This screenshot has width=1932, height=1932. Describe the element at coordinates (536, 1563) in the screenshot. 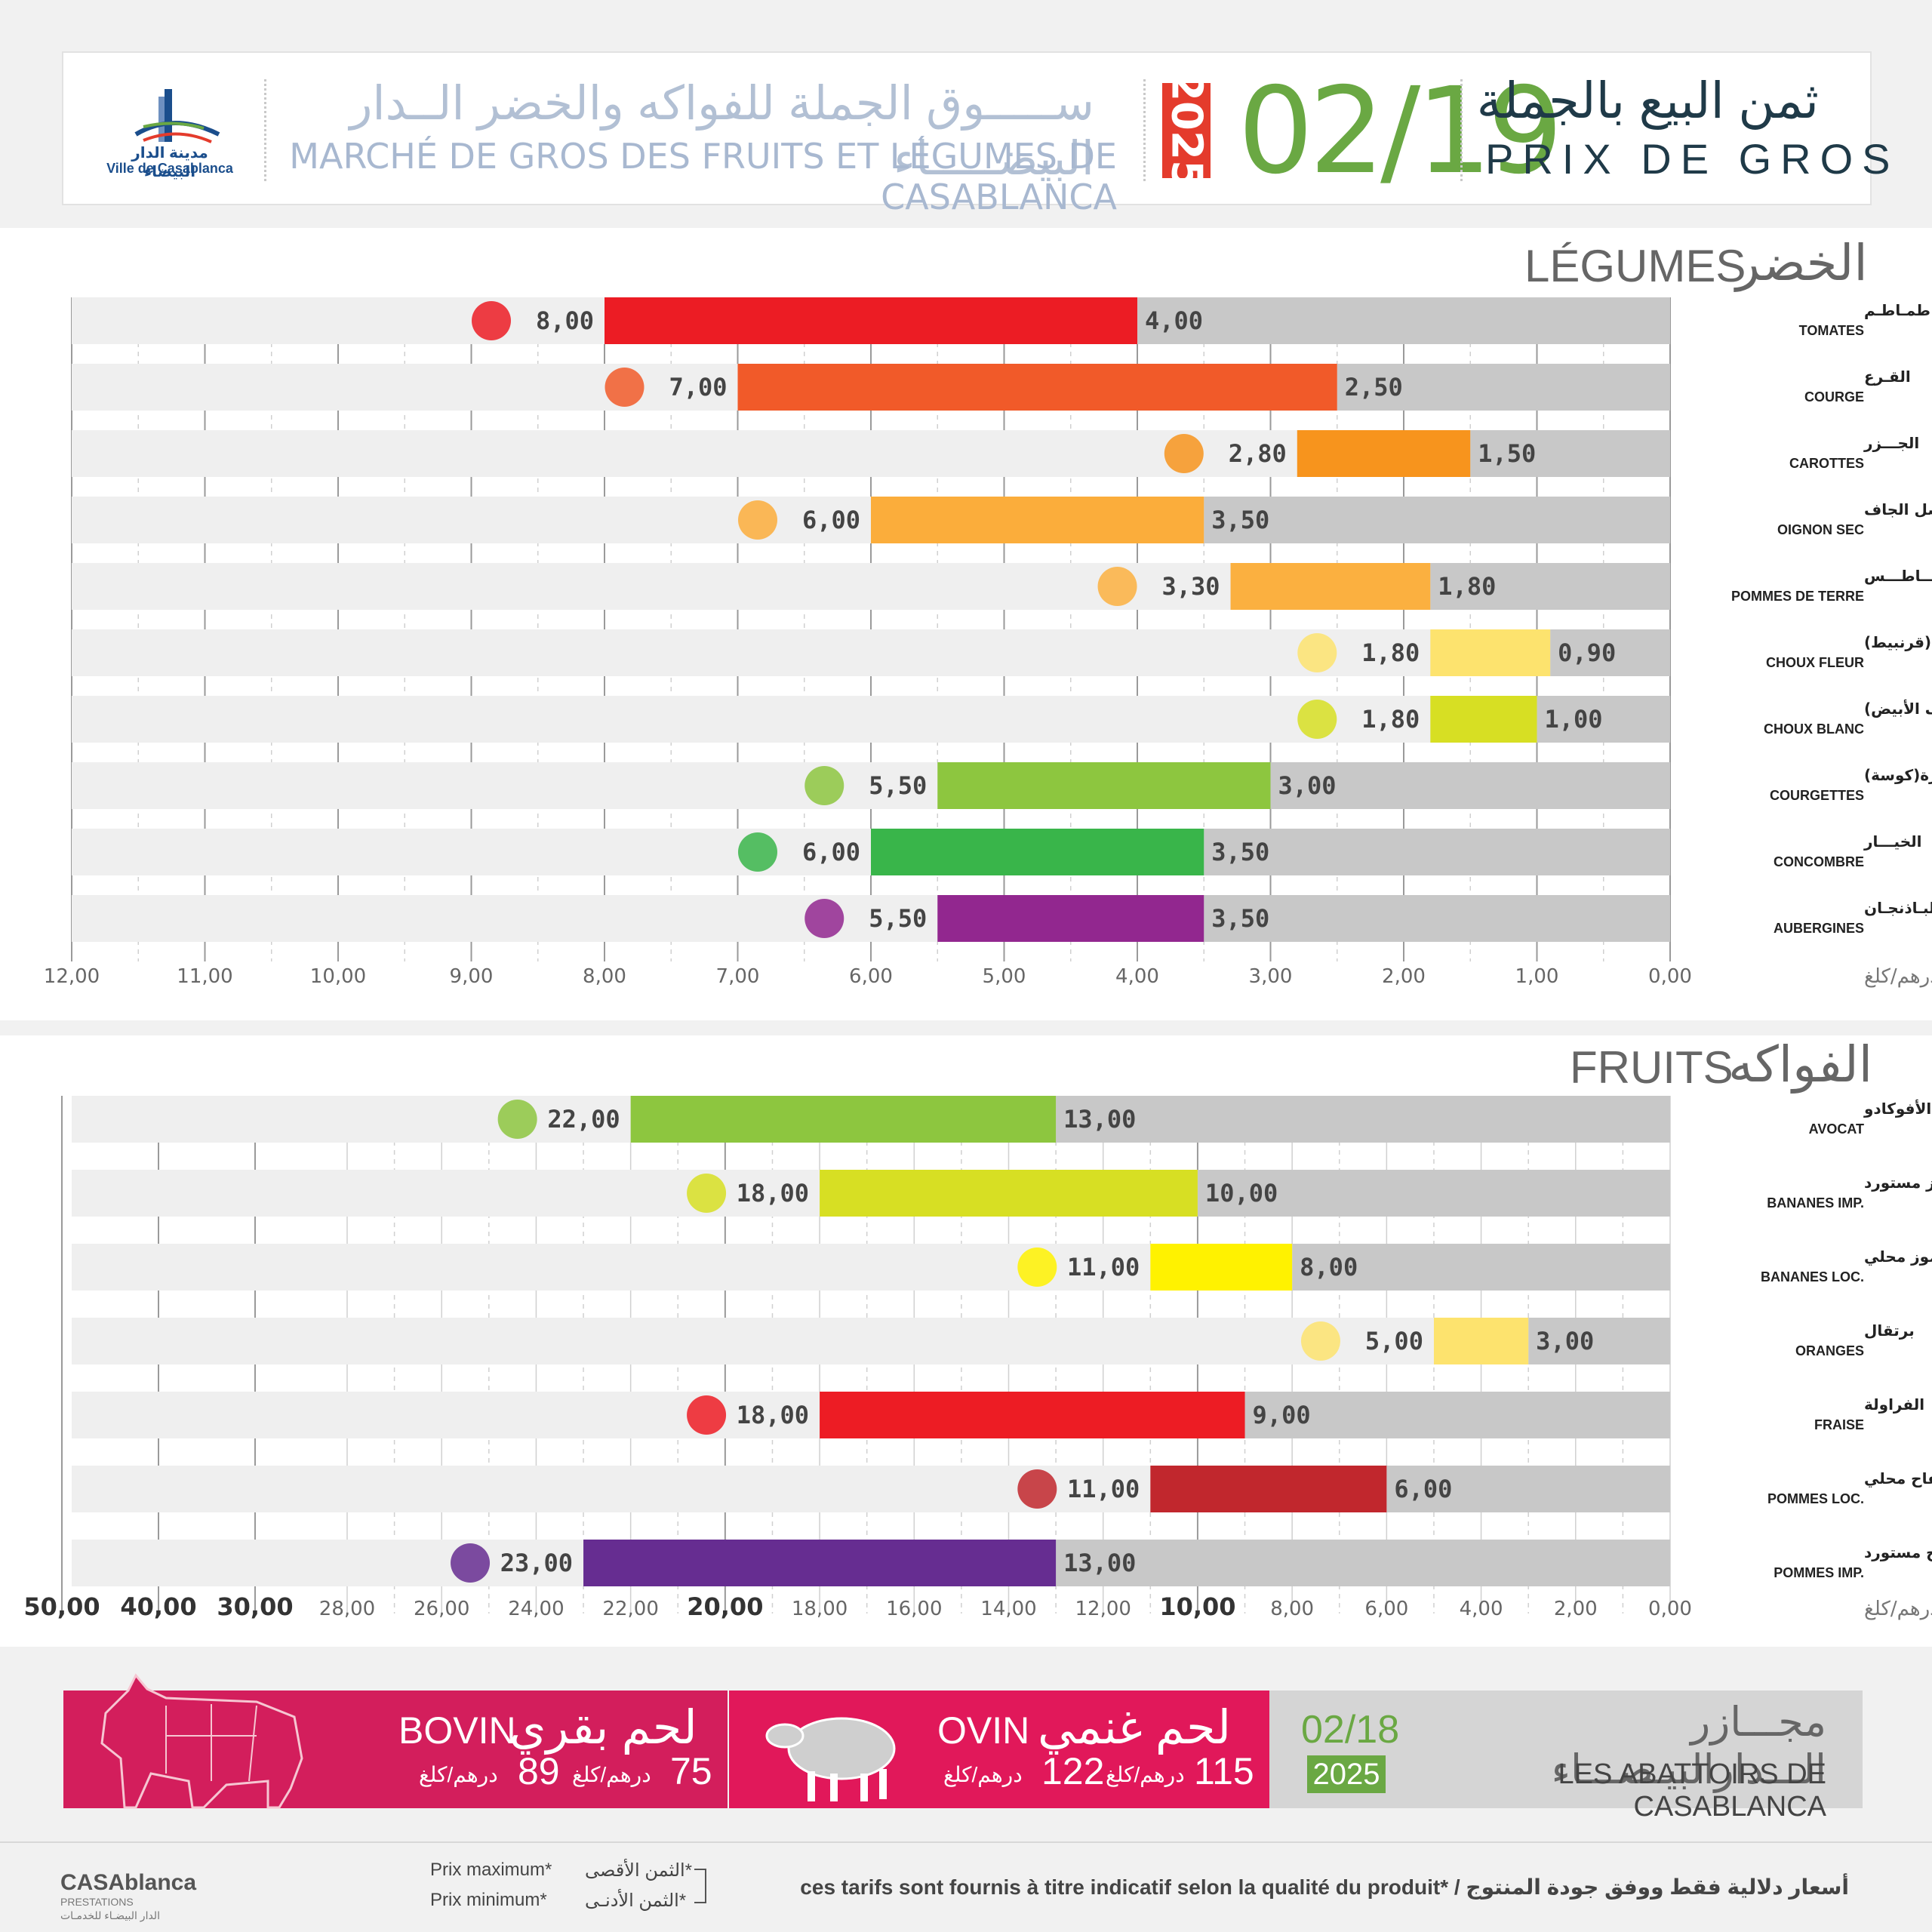

I see `max-price-label: 23,00` at that location.